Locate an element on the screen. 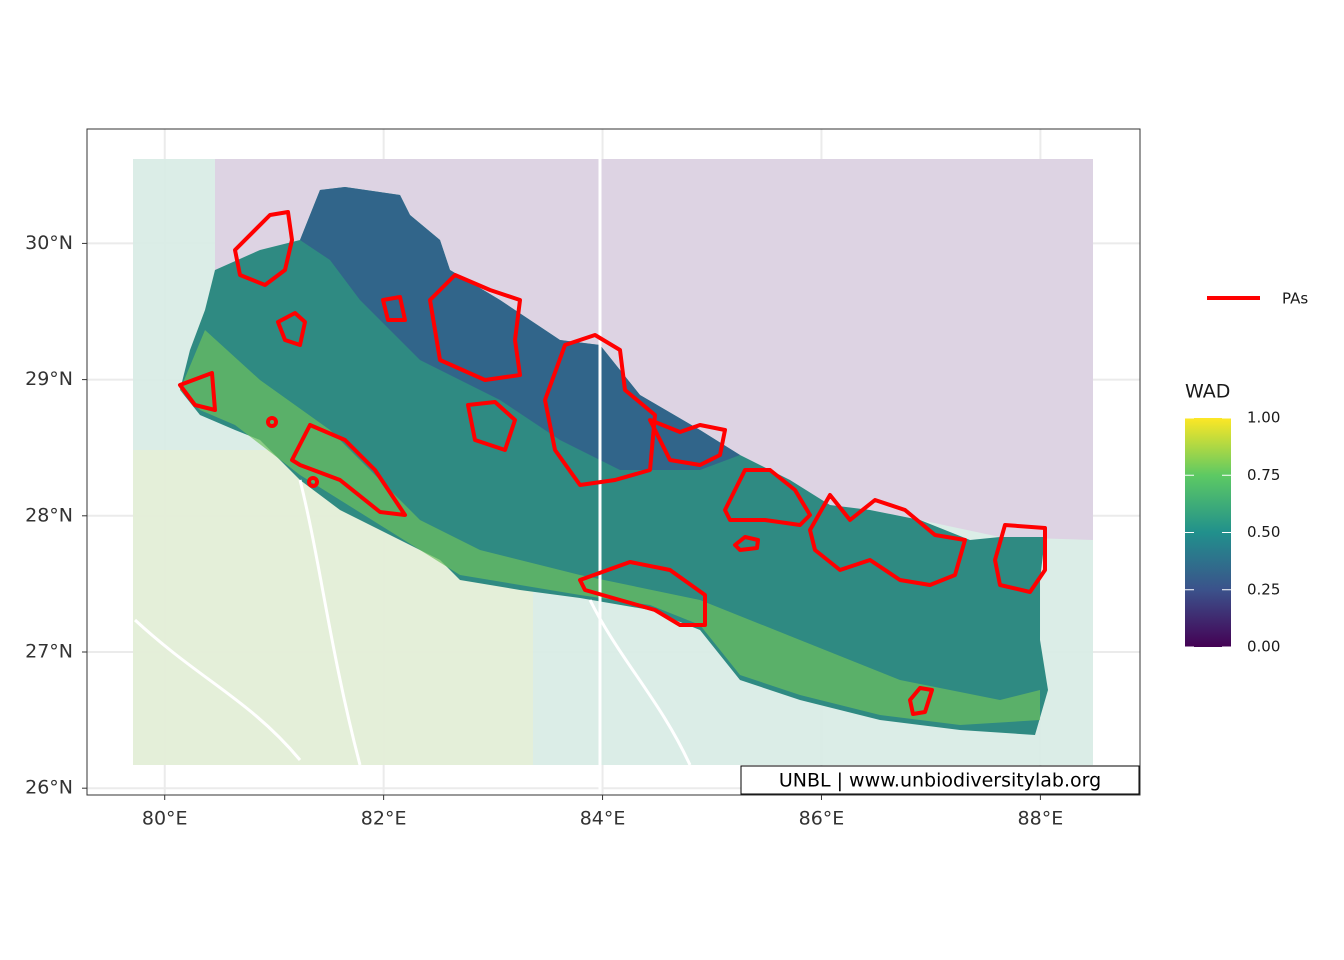  x-tick-label: 82°E is located at coordinates (384, 819).